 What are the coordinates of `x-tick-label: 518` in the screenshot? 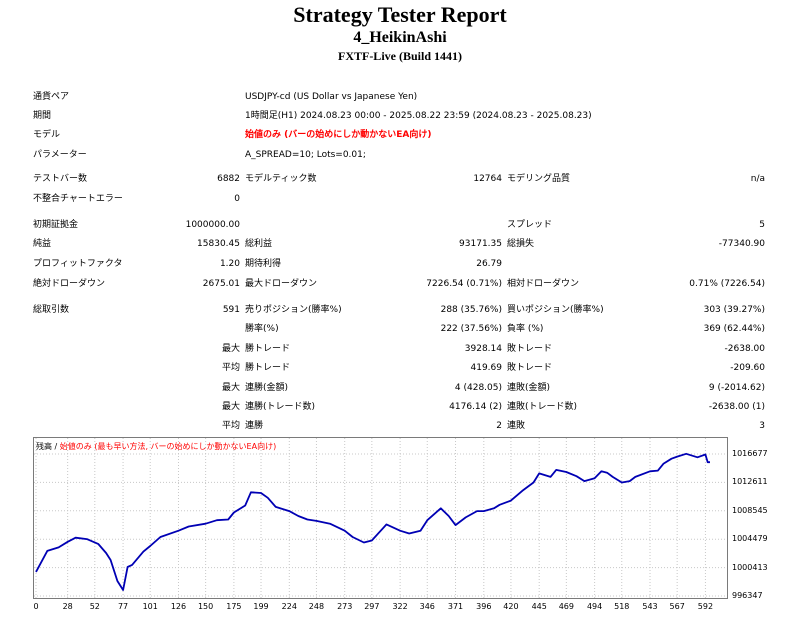 It's located at (622, 606).